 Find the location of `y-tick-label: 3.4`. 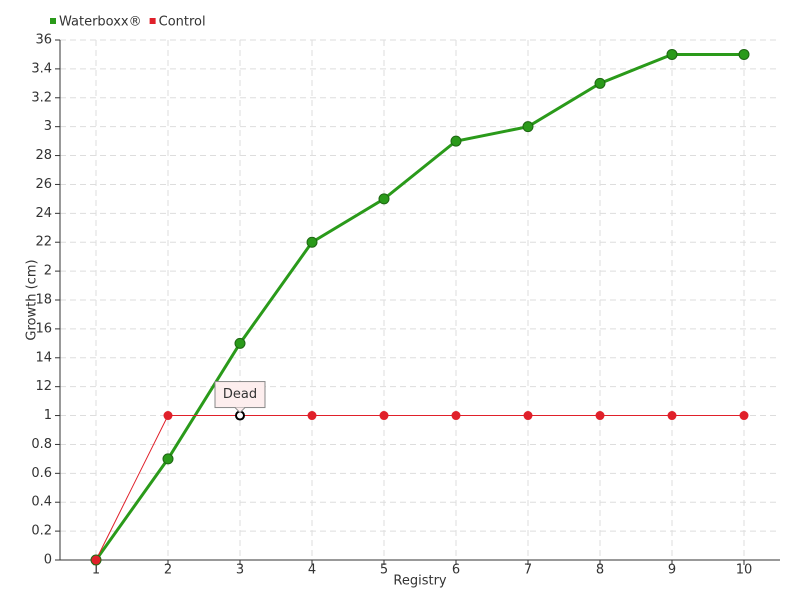

y-tick-label: 3.4 is located at coordinates (41, 68).